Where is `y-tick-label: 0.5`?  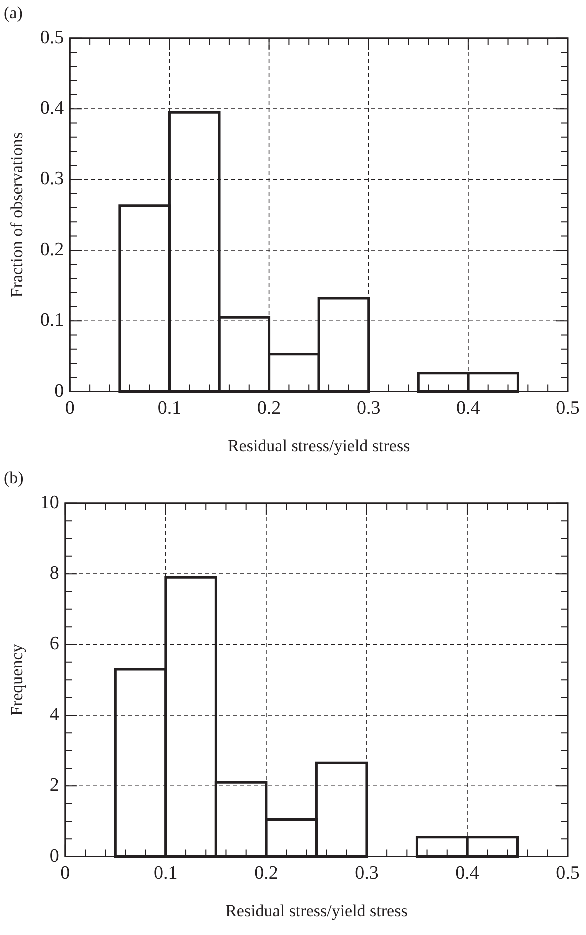 y-tick-label: 0.5 is located at coordinates (52, 37).